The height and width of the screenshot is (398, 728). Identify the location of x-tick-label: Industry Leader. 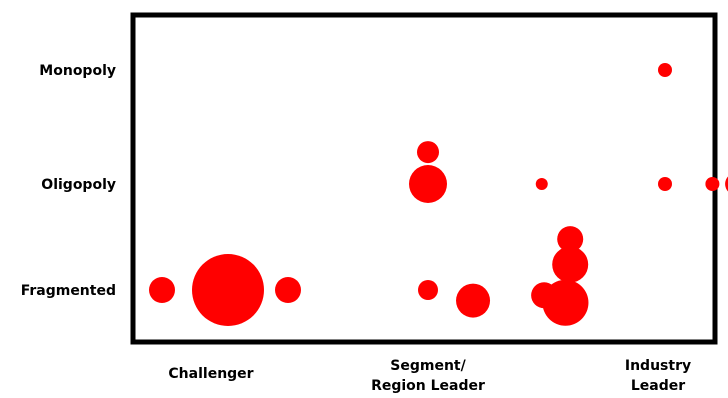
(658, 376).